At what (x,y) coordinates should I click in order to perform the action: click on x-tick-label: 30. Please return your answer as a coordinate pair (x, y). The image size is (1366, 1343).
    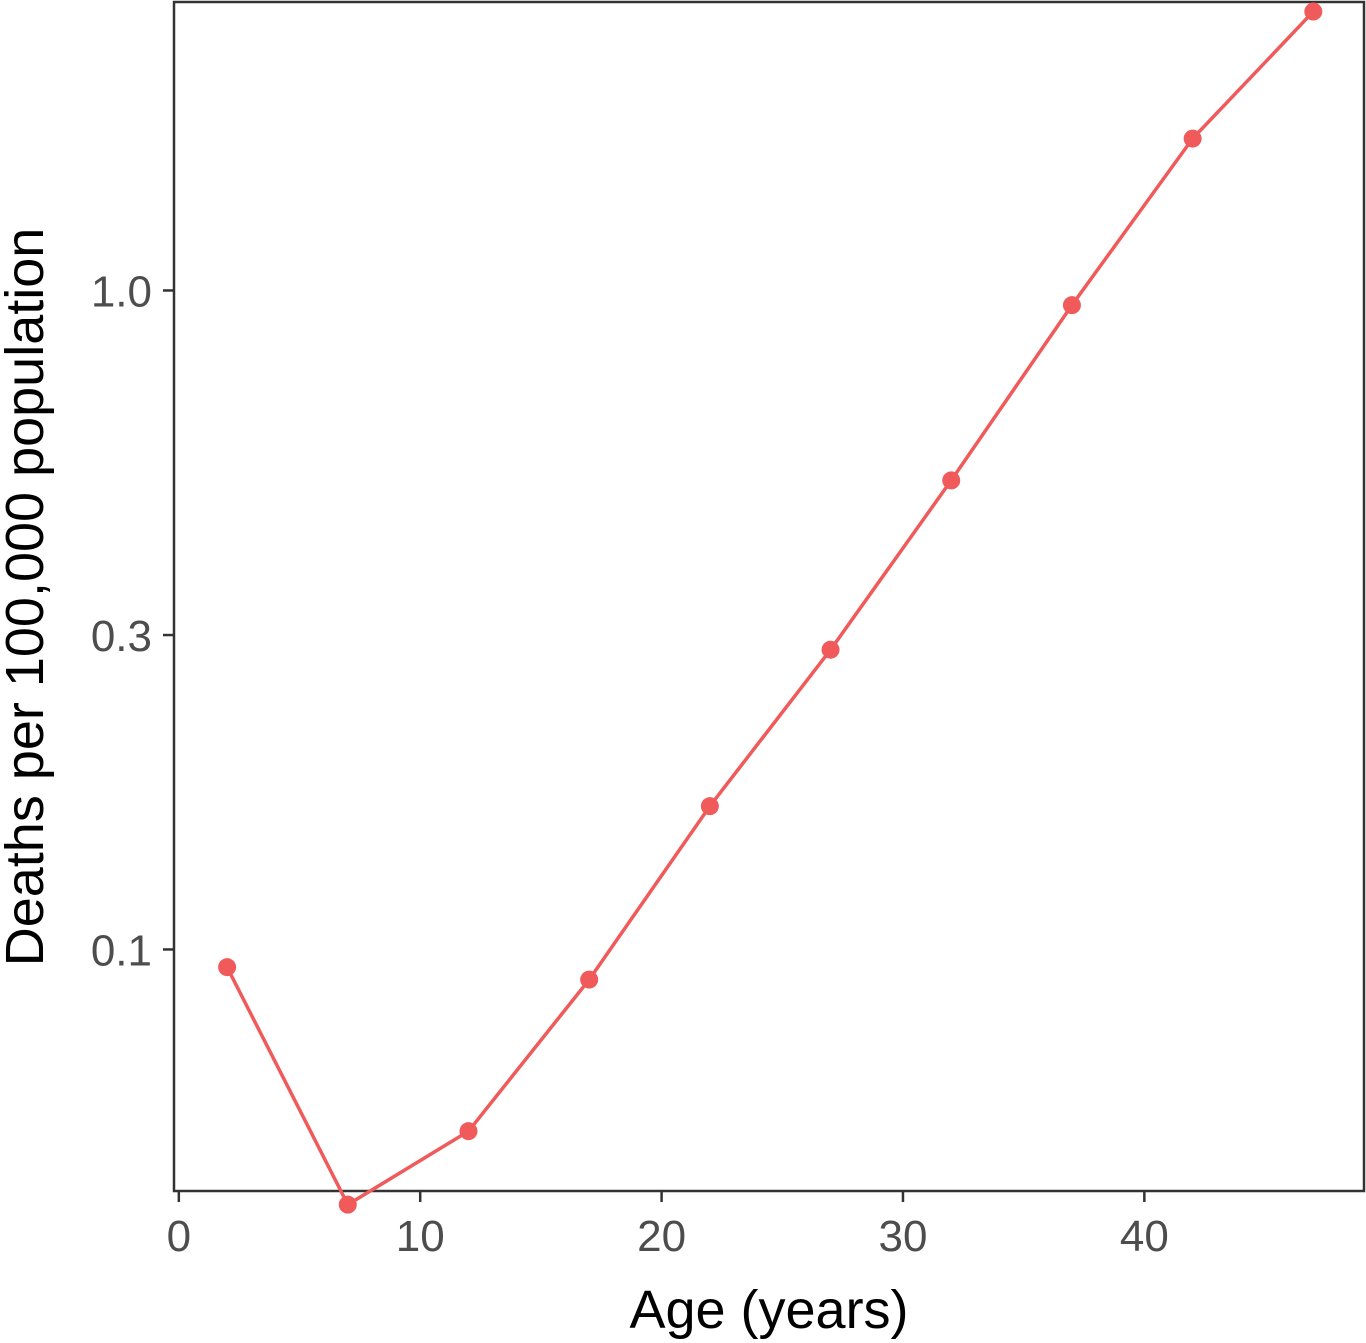
    Looking at the image, I should click on (902, 1236).